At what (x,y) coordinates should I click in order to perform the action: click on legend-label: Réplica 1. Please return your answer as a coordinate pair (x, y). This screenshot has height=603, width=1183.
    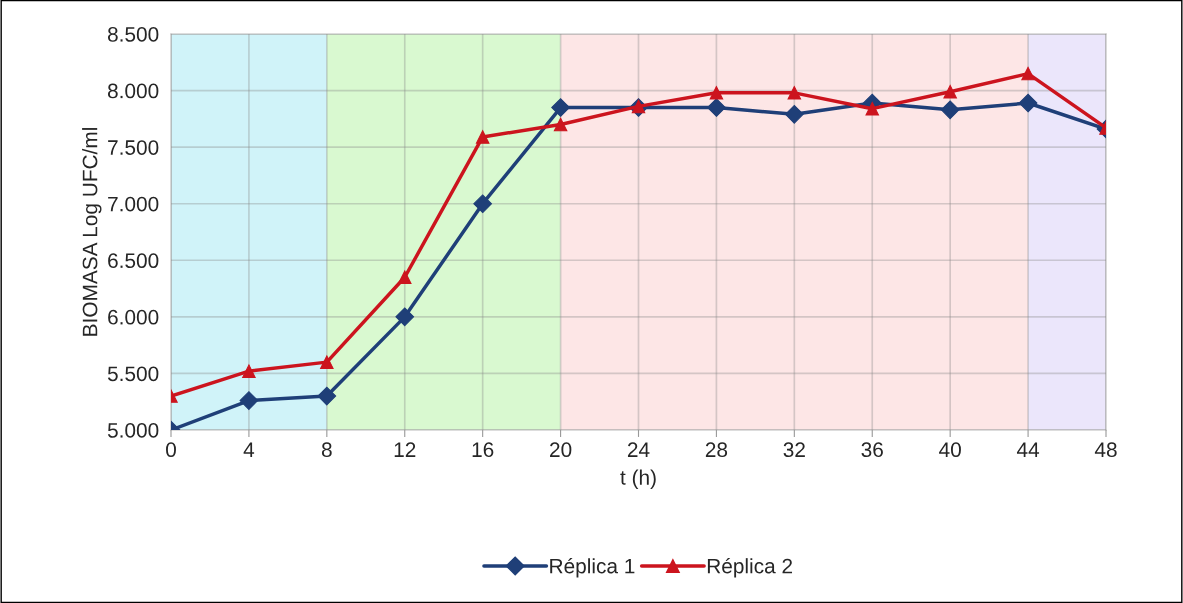
    Looking at the image, I should click on (592, 567).